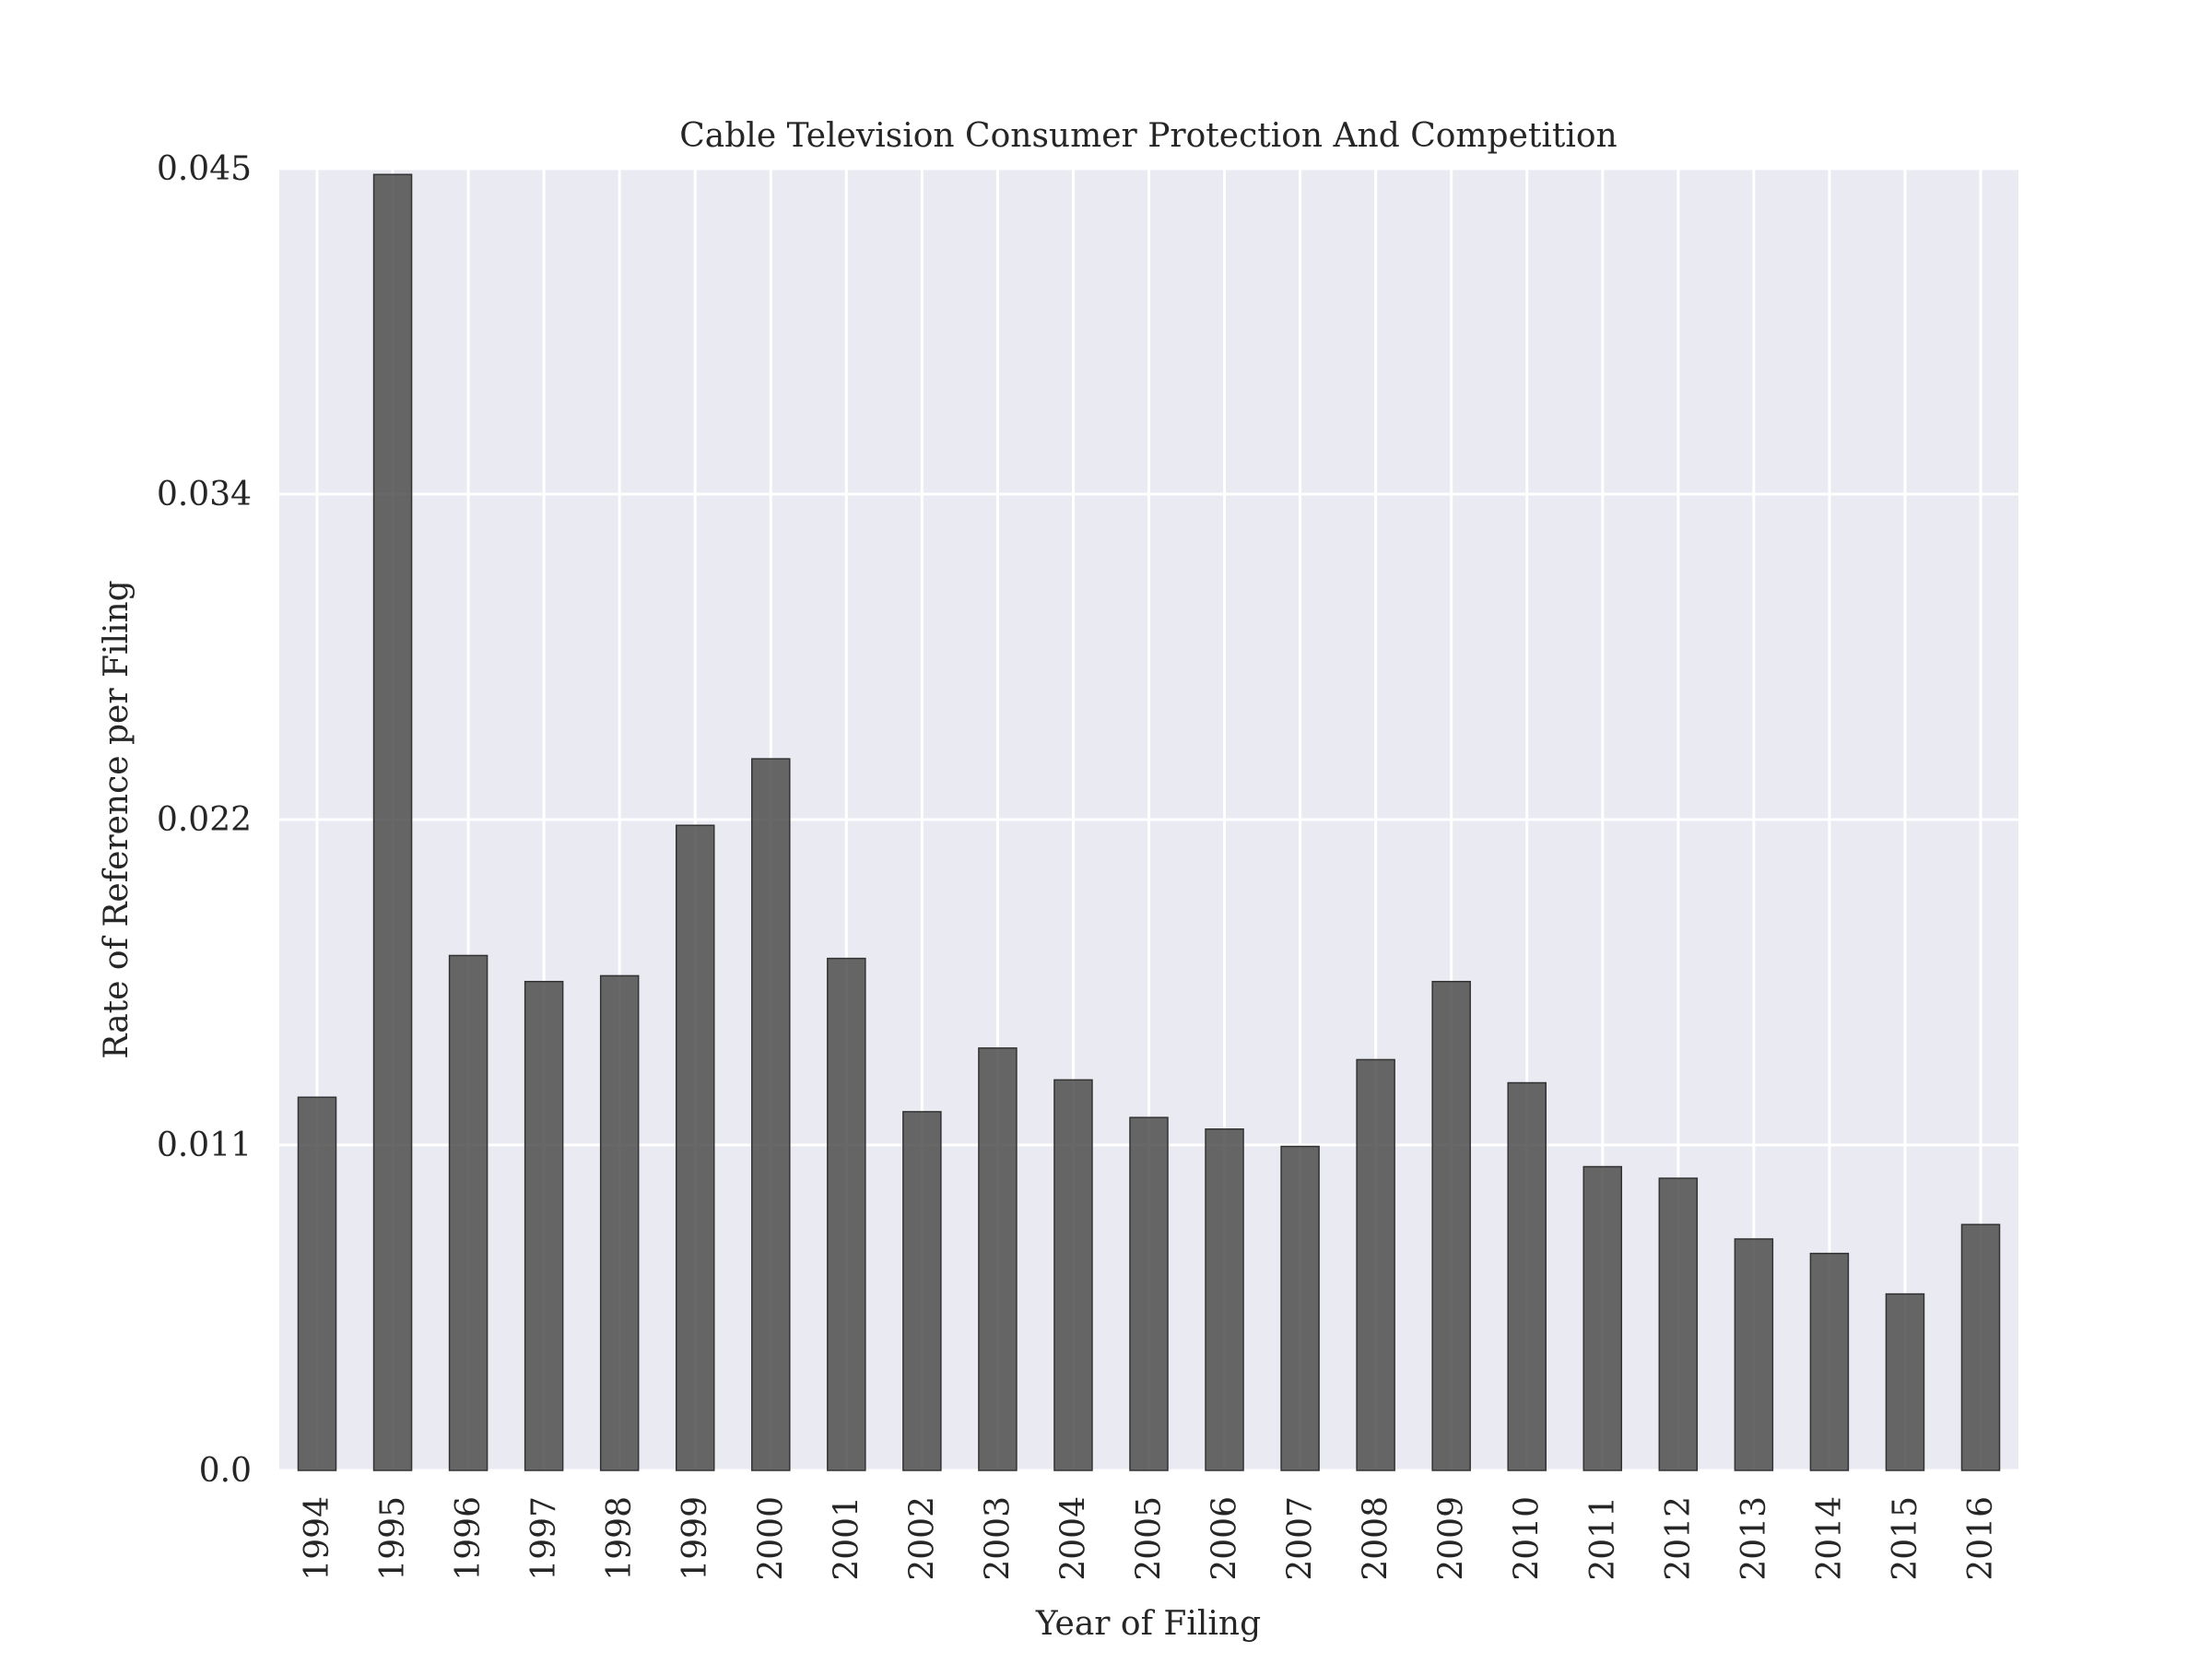 This screenshot has height=1664, width=2212. I want to click on bar-2012, so click(1678, 1324).